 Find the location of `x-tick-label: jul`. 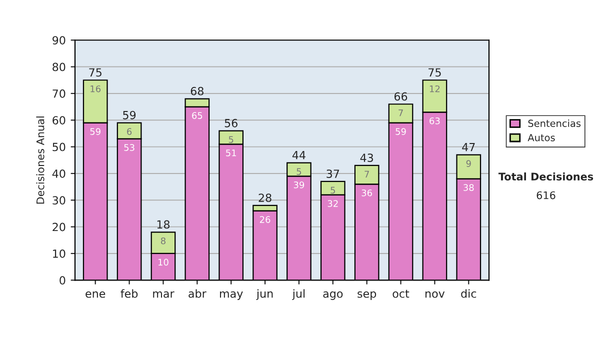

x-tick-label: jul is located at coordinates (298, 294).